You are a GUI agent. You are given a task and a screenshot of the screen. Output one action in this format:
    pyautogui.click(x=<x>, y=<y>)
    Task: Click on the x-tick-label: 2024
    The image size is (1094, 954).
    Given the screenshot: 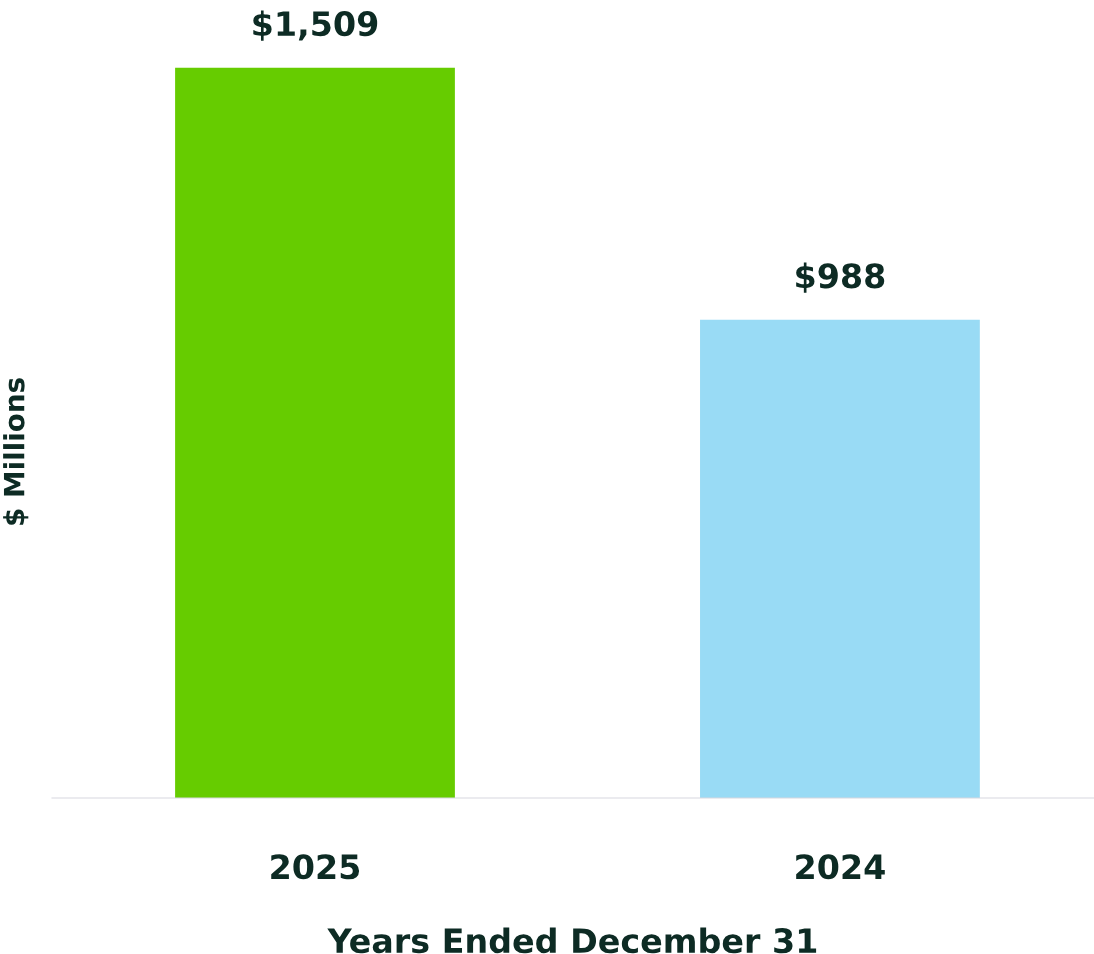 What is the action you would take?
    pyautogui.click(x=840, y=867)
    